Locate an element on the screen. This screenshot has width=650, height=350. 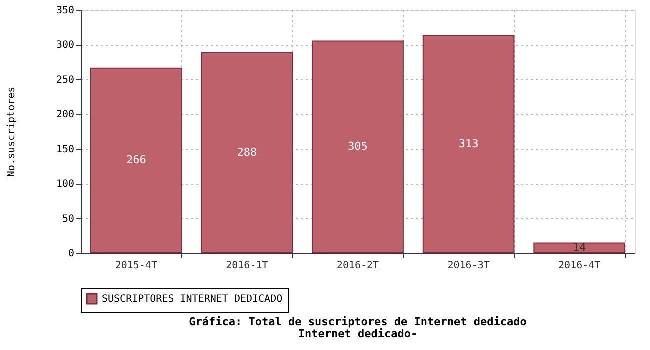
y-tick-label: 350 is located at coordinates (65, 11).